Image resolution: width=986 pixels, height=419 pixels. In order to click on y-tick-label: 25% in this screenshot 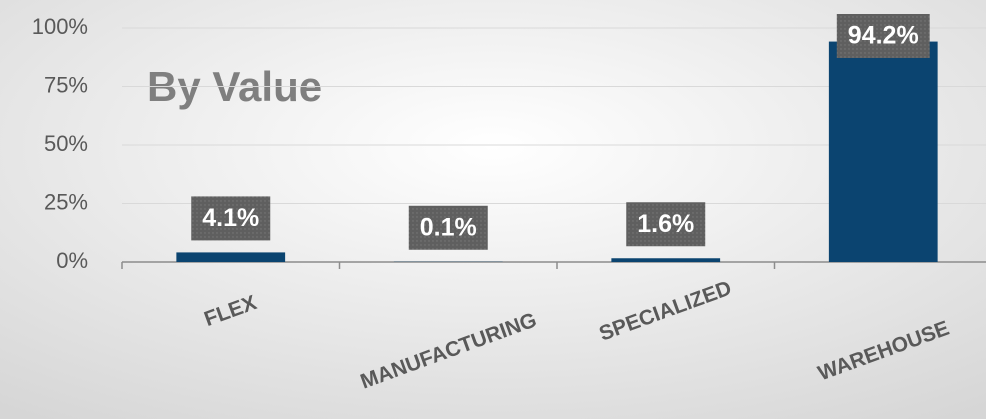, I will do `click(66, 201)`.